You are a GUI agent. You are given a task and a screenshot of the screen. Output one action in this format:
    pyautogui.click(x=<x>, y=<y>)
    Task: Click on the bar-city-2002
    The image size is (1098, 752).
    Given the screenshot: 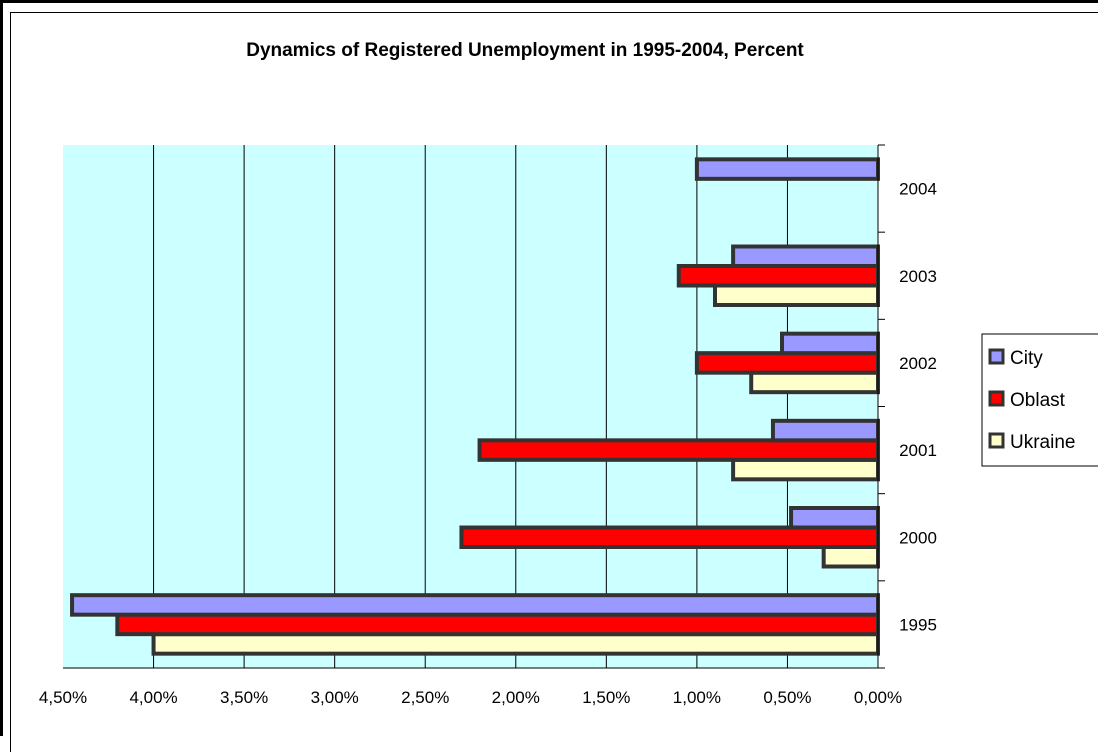 What is the action you would take?
    pyautogui.click(x=830, y=343)
    